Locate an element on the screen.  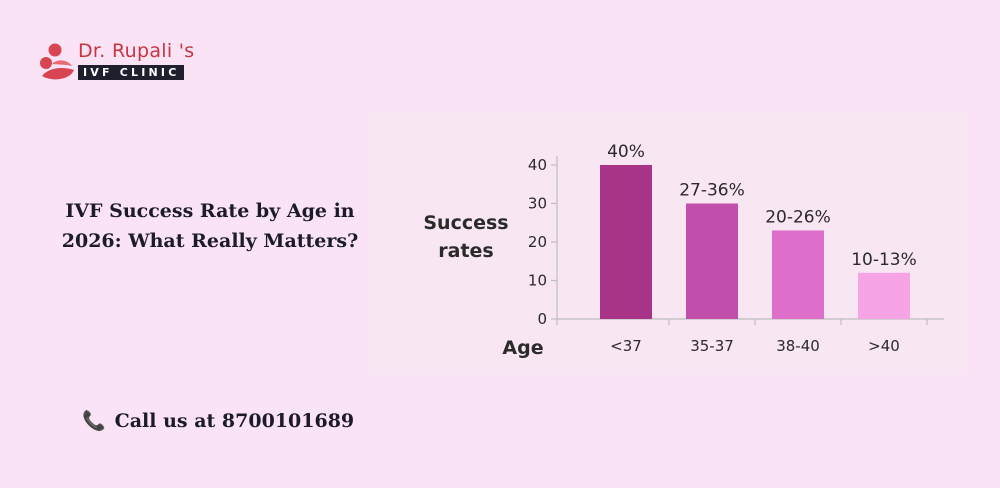
x-tick-label: 38-40 is located at coordinates (798, 346).